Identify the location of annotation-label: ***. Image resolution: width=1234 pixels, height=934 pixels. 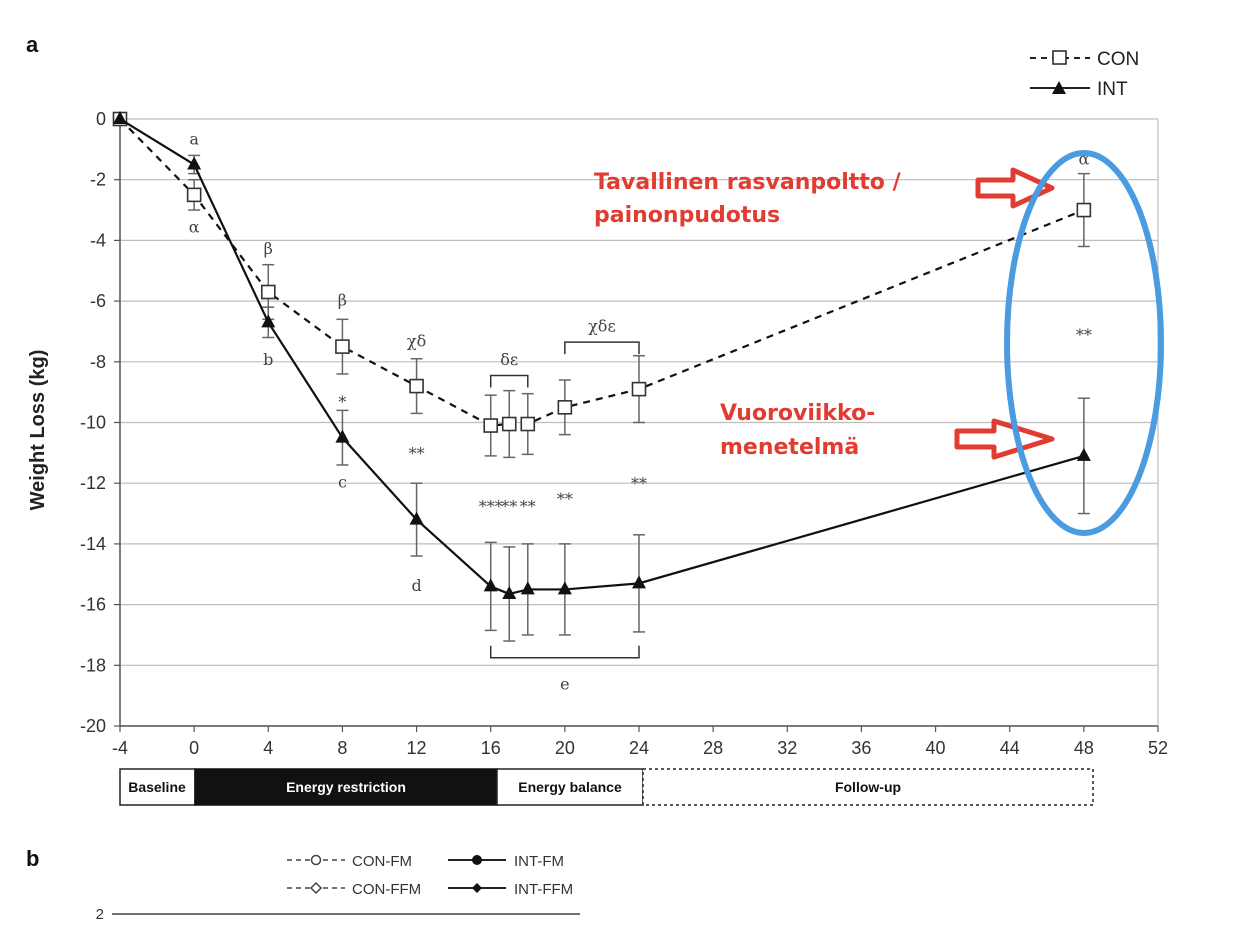
(491, 506).